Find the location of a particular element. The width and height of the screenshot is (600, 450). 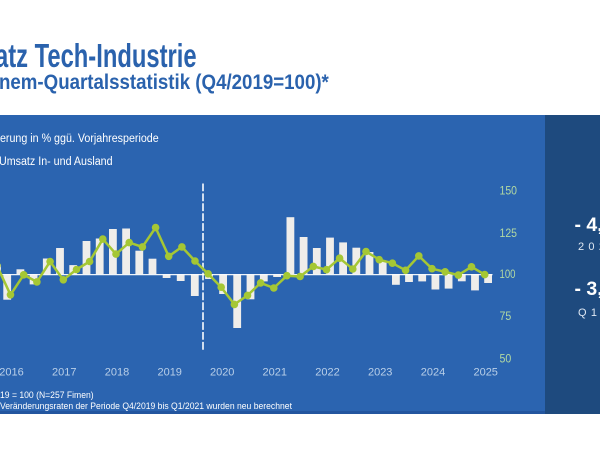

svg-text: 2025 is located at coordinates (485, 372).